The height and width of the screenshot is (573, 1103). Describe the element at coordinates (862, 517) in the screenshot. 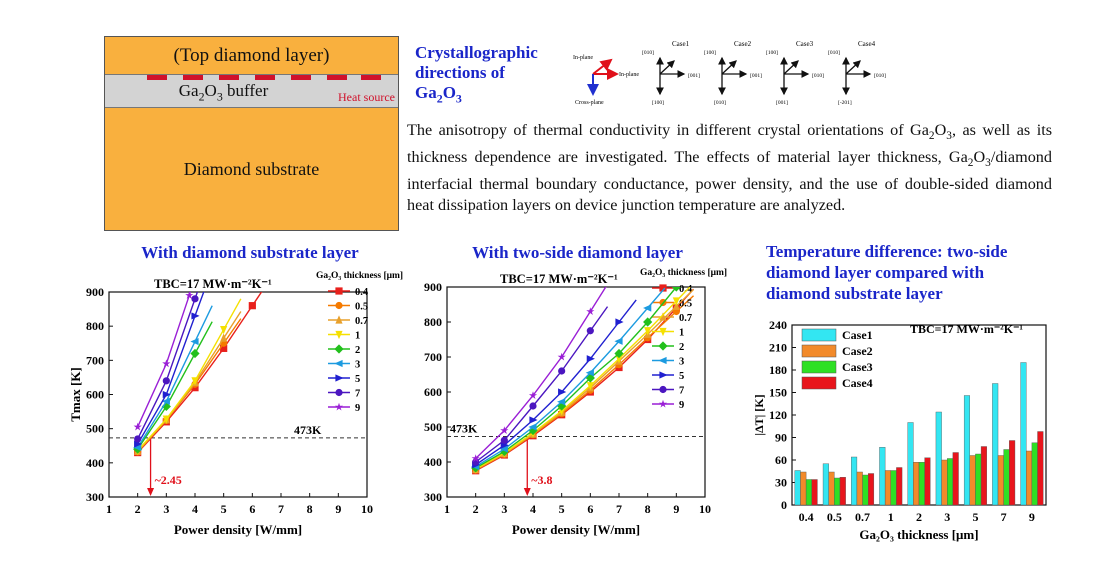

I see `x-tick-label: 0.7` at that location.